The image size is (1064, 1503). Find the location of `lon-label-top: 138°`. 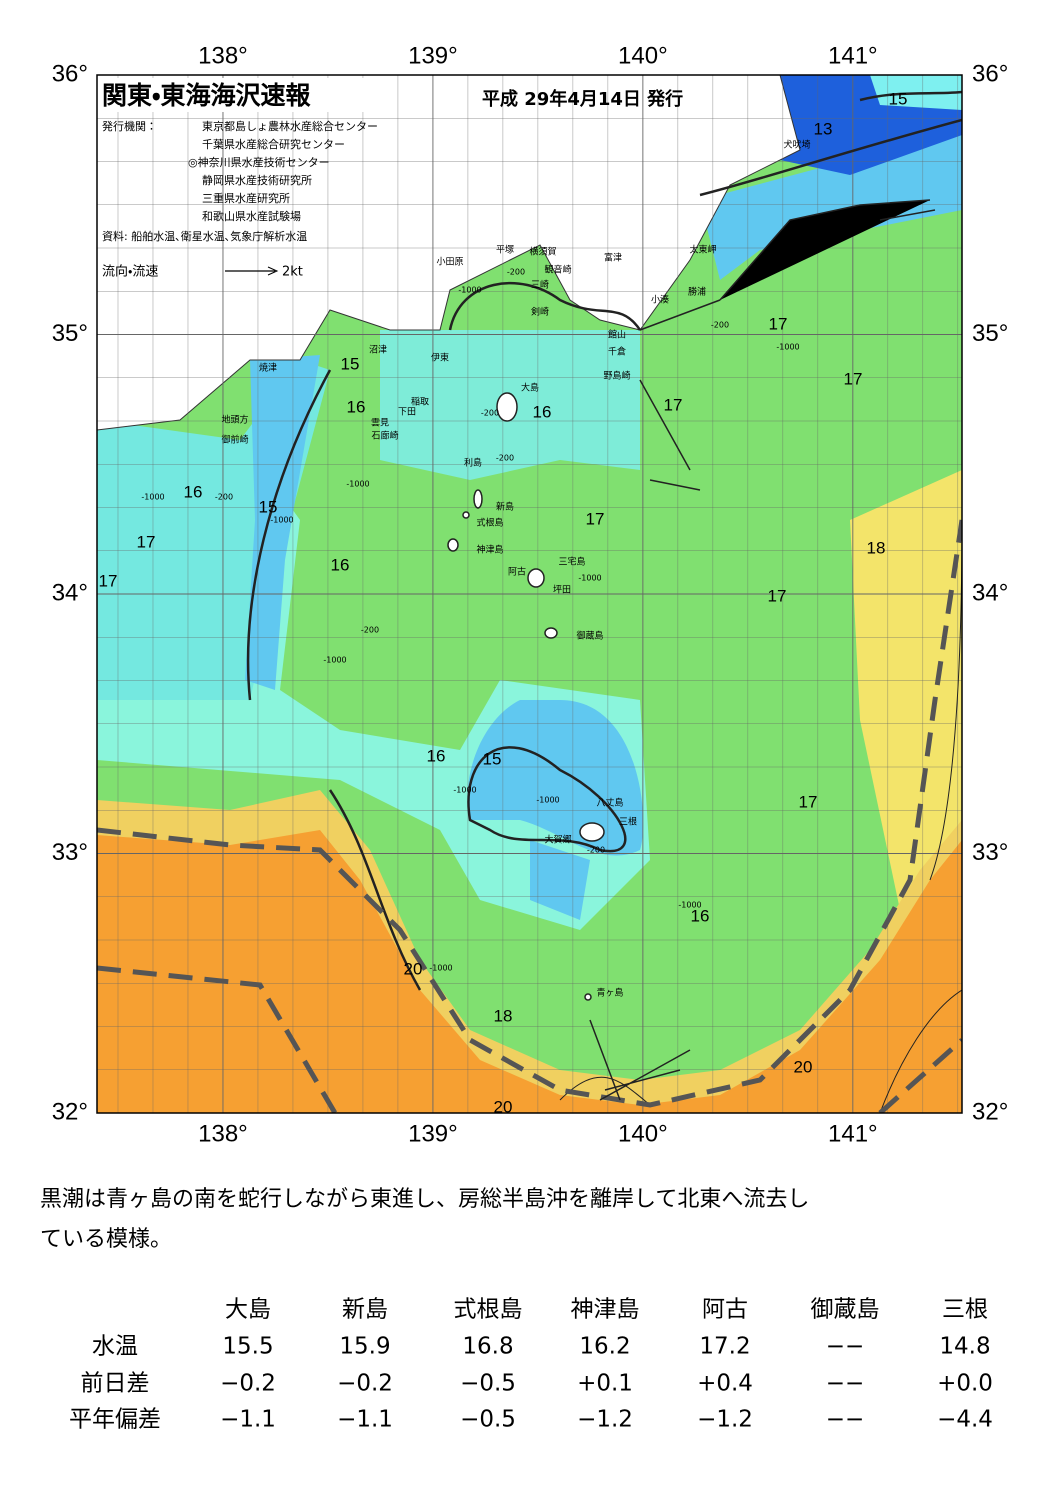

lon-label-top: 138° is located at coordinates (223, 55).